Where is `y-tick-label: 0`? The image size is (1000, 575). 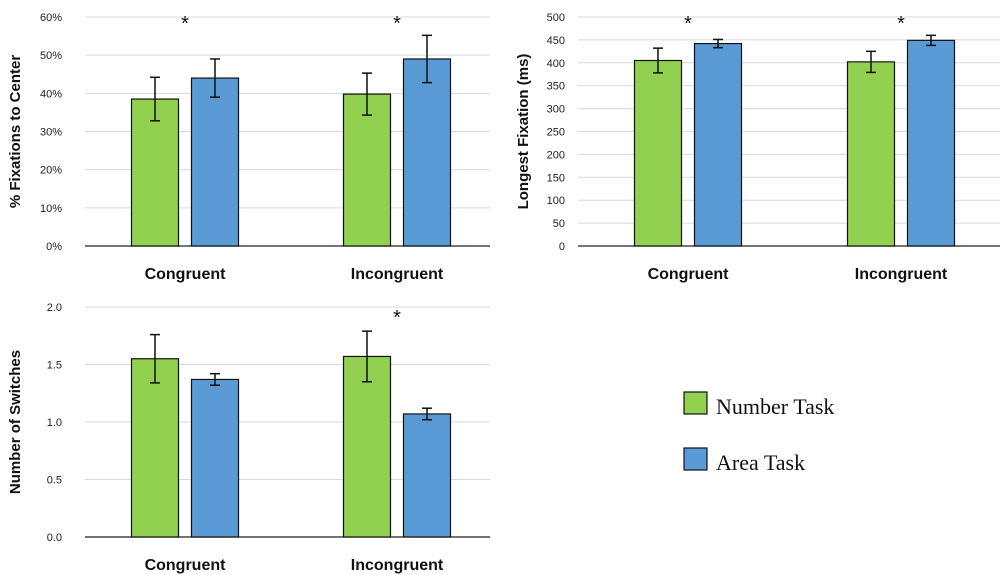 y-tick-label: 0 is located at coordinates (562, 247).